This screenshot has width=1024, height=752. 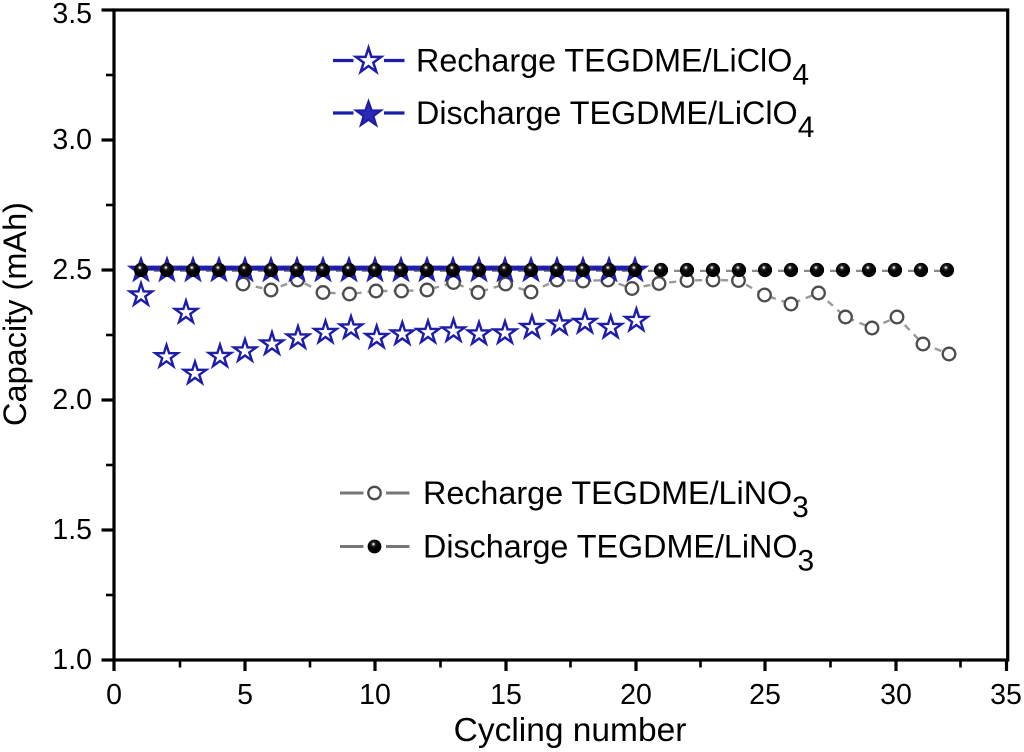 I want to click on svg-text: 0, so click(x=114, y=695).